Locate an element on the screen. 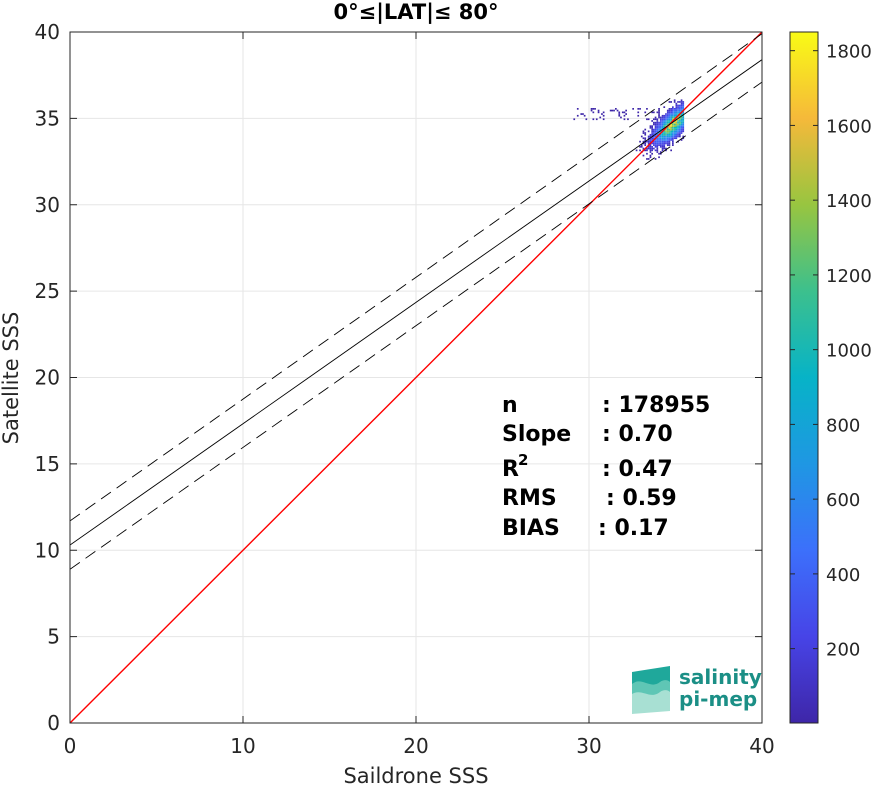 This screenshot has height=786, width=879. y-tick-label: 40 is located at coordinates (47, 32).